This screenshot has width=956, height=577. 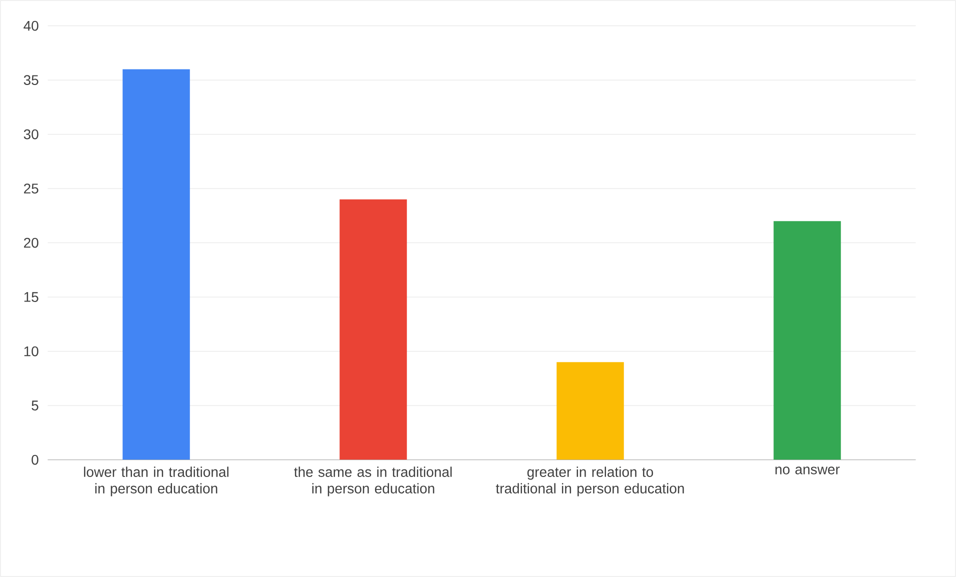 What do you see at coordinates (31, 297) in the screenshot?
I see `y-tick-label: 15` at bounding box center [31, 297].